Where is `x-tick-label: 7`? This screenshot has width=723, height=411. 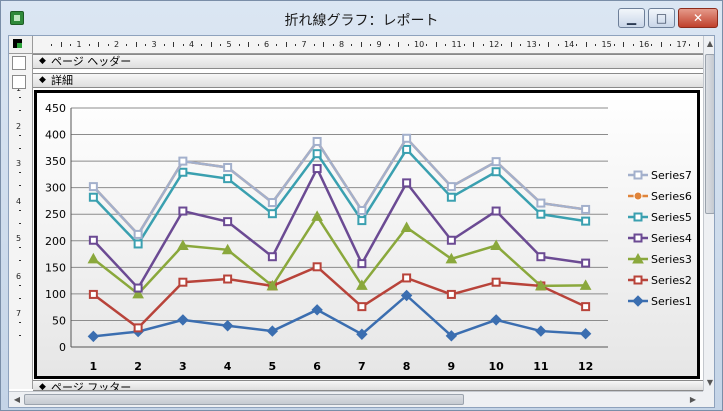 x-tick-label: 7 is located at coordinates (362, 366).